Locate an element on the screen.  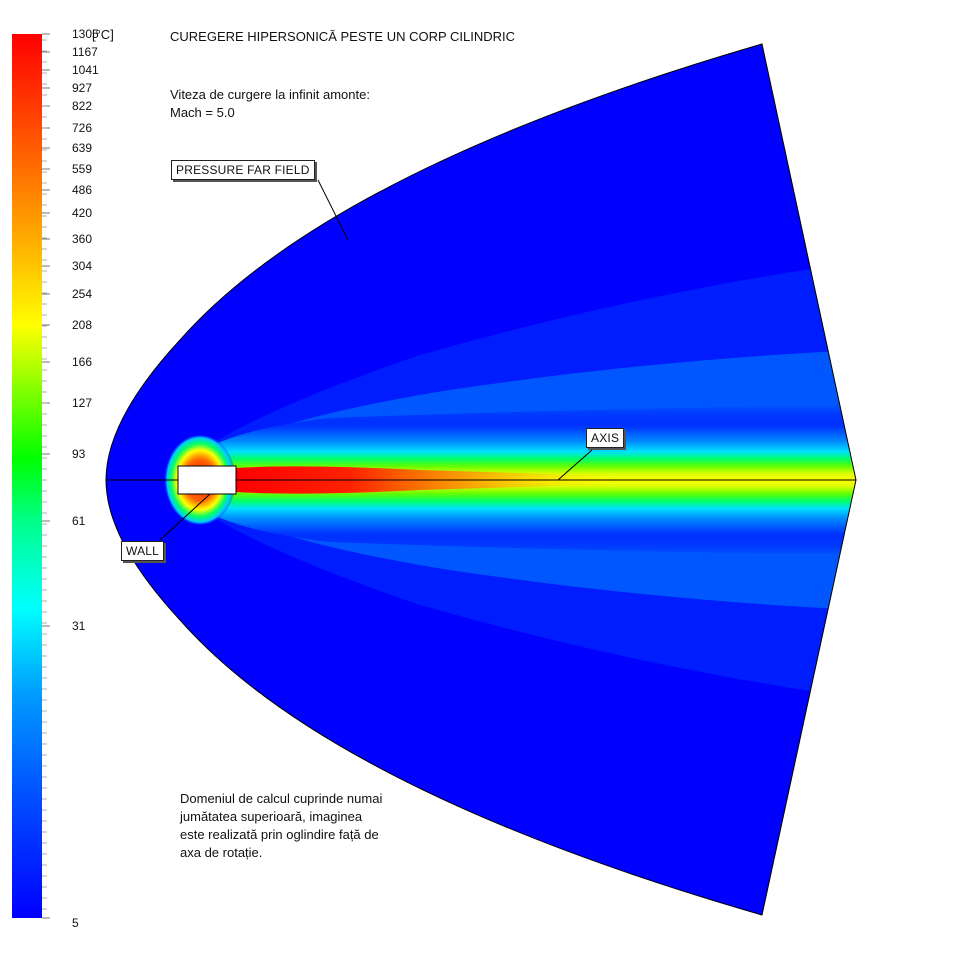
colorbar-ticks is located at coordinates (46, 476).